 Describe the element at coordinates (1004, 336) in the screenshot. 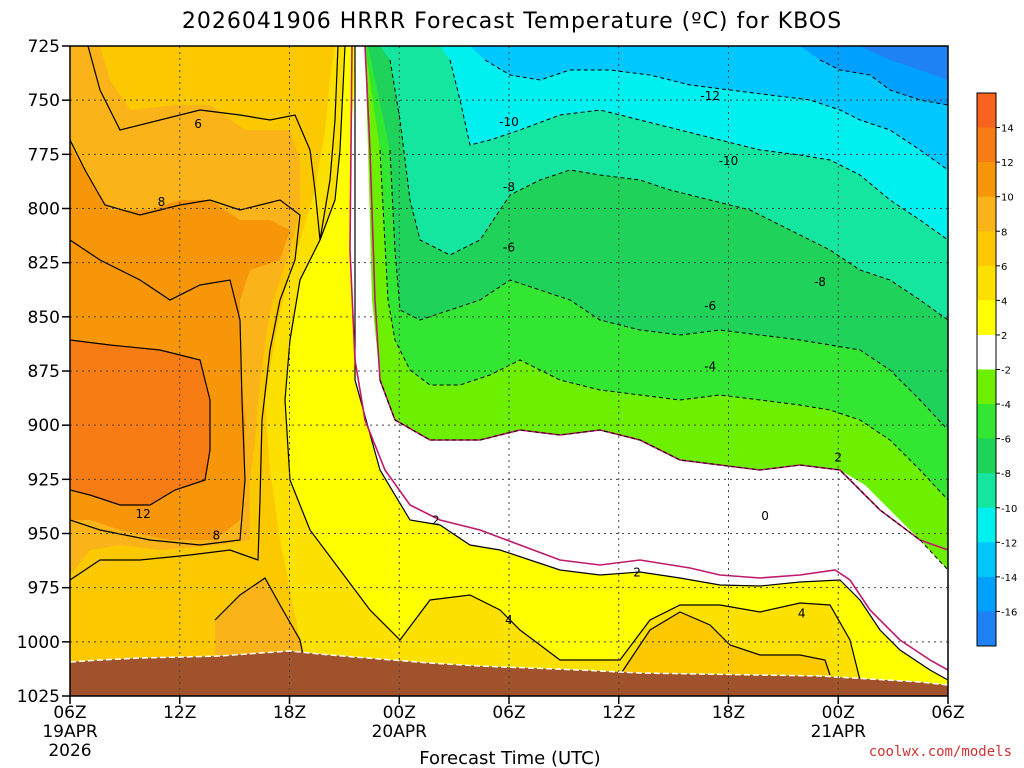

I see `colorbar-label: 2` at that location.